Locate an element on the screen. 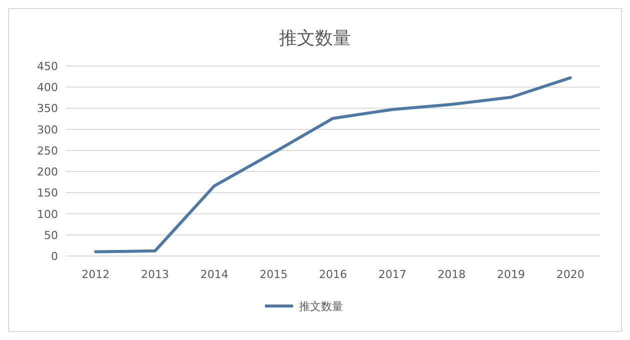 This screenshot has height=340, width=630. chart-title: 推文数量 is located at coordinates (315, 38).